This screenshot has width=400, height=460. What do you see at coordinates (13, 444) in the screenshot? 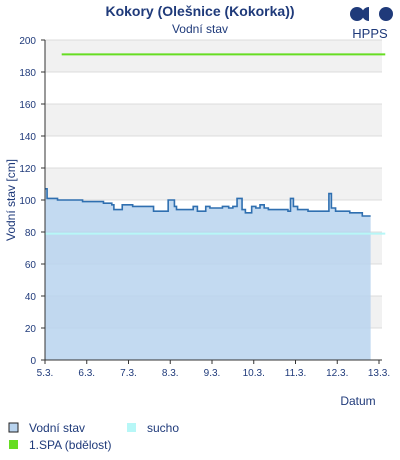
I see `legend-swatch-spa` at bounding box center [13, 444].